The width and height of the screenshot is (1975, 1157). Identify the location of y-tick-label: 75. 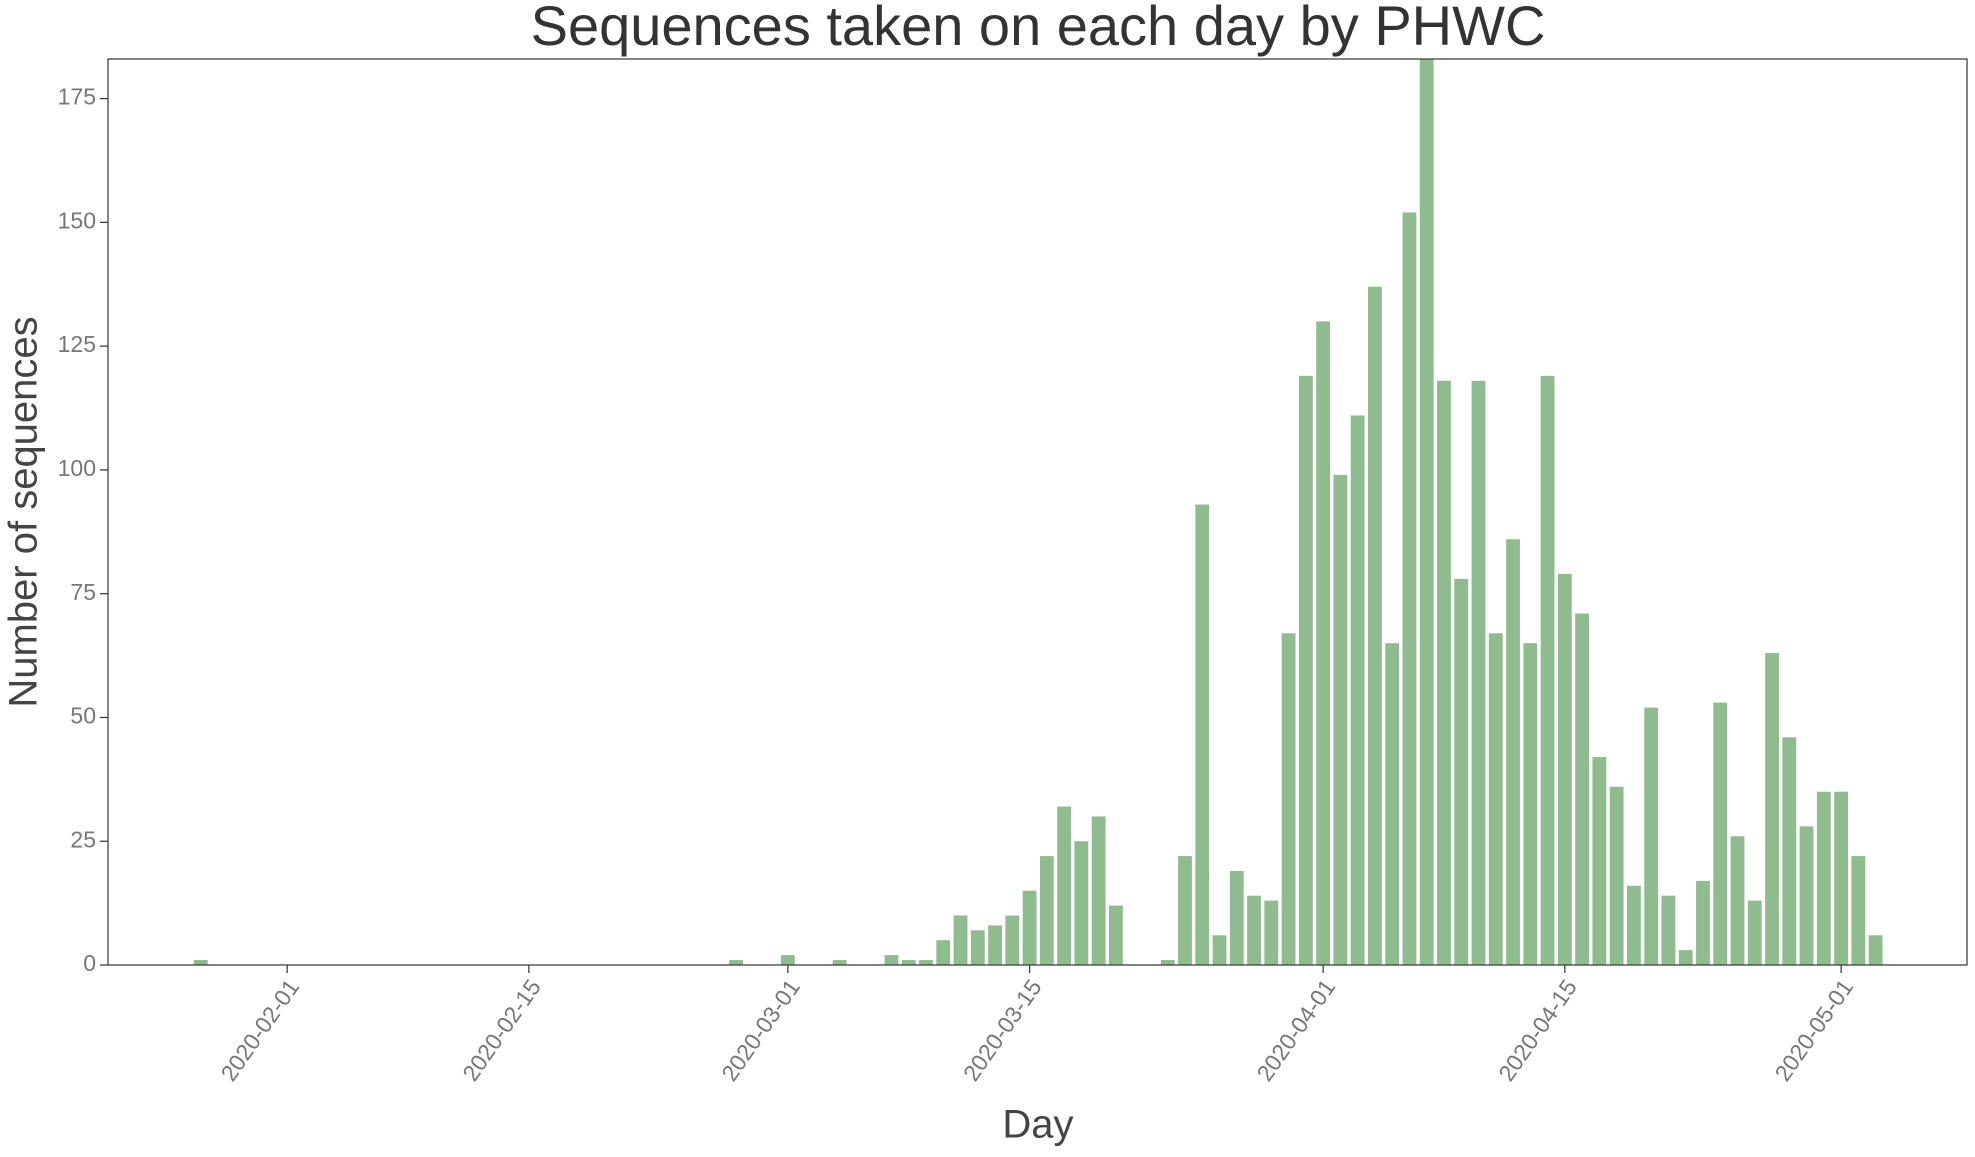
(83, 592).